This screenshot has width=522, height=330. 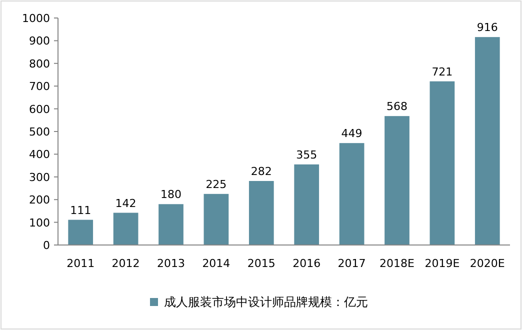 What do you see at coordinates (39, 132) in the screenshot?
I see `y-tick-label: 500` at bounding box center [39, 132].